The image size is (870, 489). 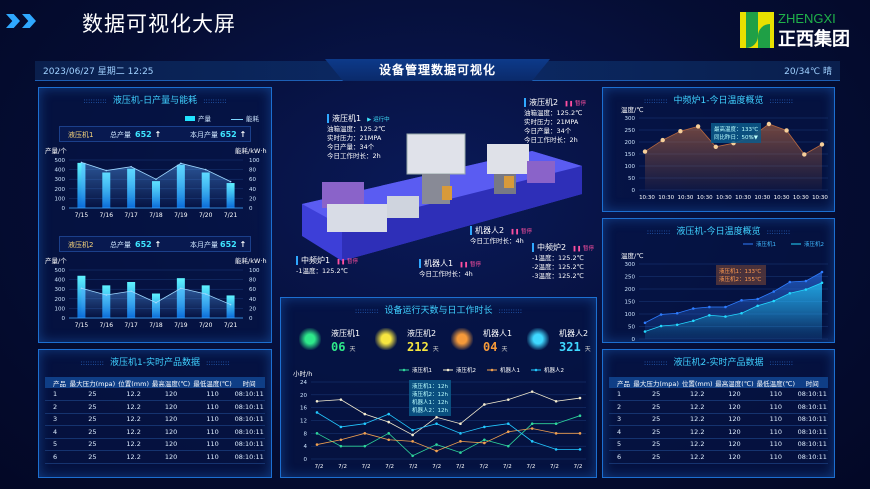 I want to click on y2-axis-title: 能耗/kW·h, so click(x=251, y=260).